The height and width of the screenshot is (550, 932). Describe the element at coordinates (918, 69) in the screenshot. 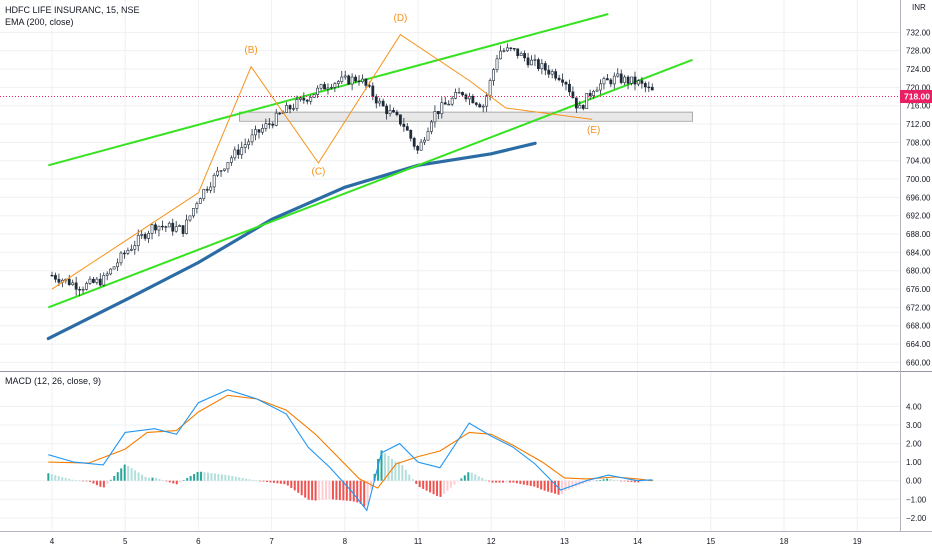

I see `price-tick-label: 724.00` at that location.